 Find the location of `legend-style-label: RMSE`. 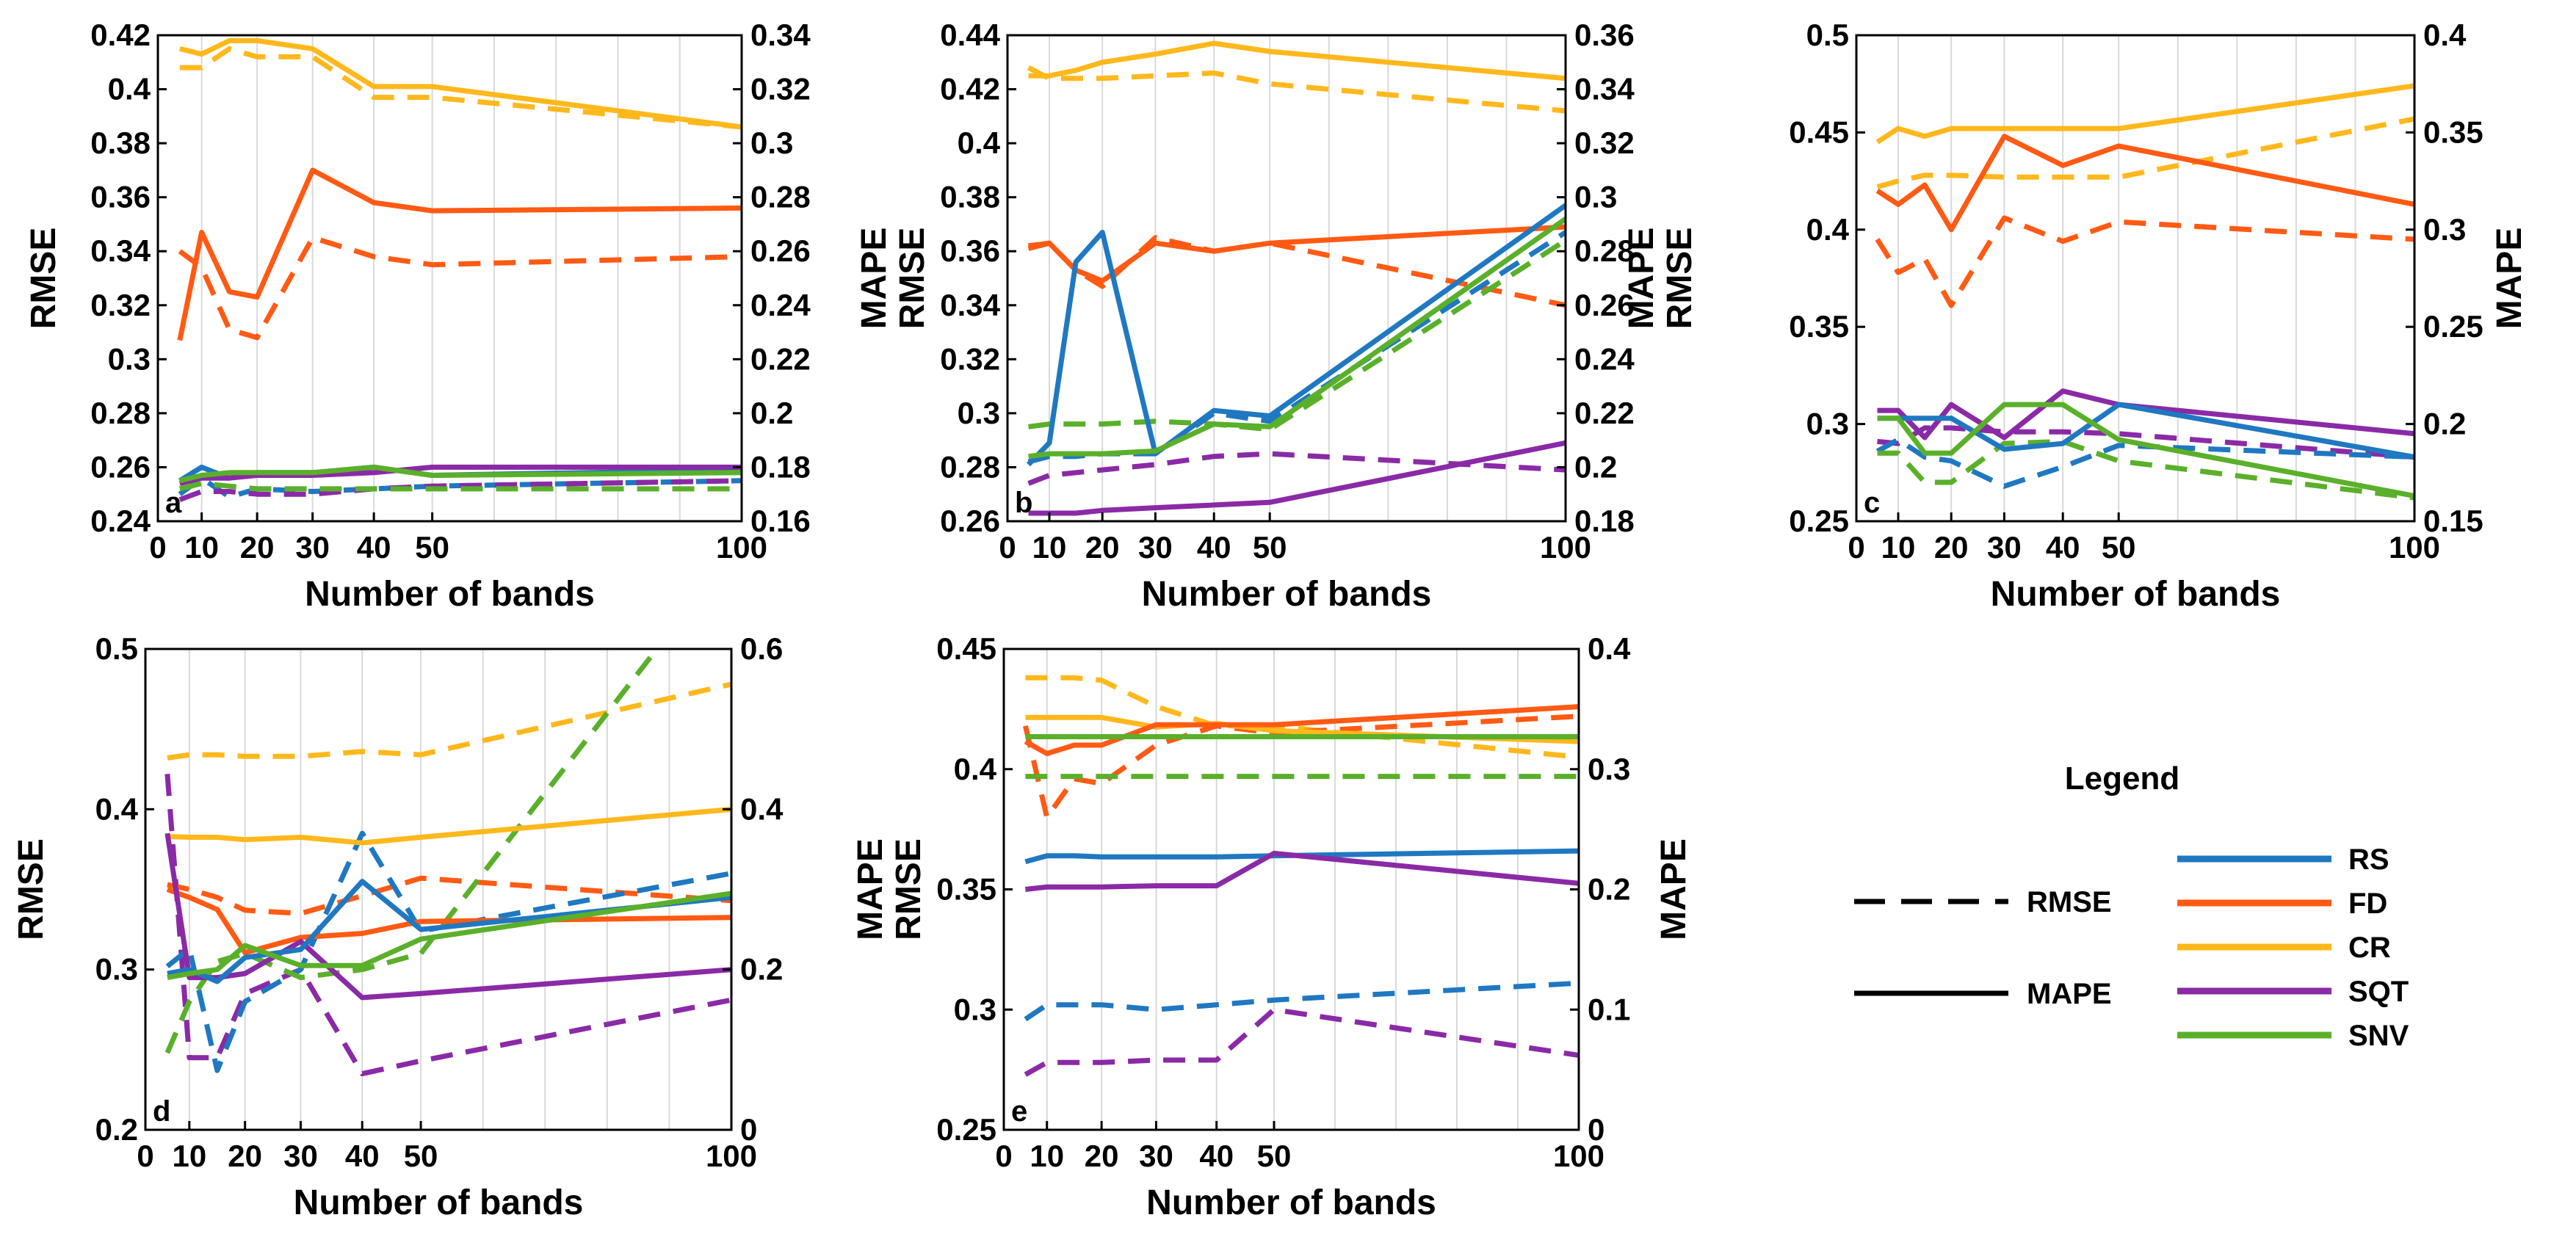

legend-style-label: RMSE is located at coordinates (2069, 902).